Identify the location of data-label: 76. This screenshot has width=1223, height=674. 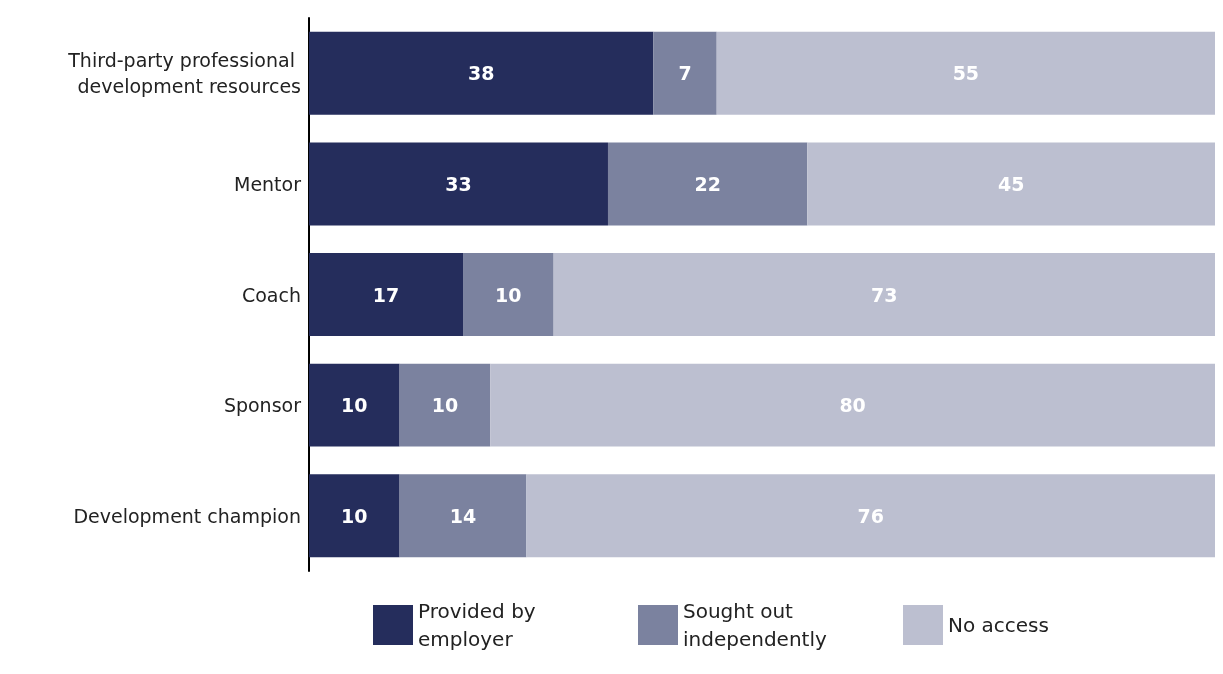
(870, 515).